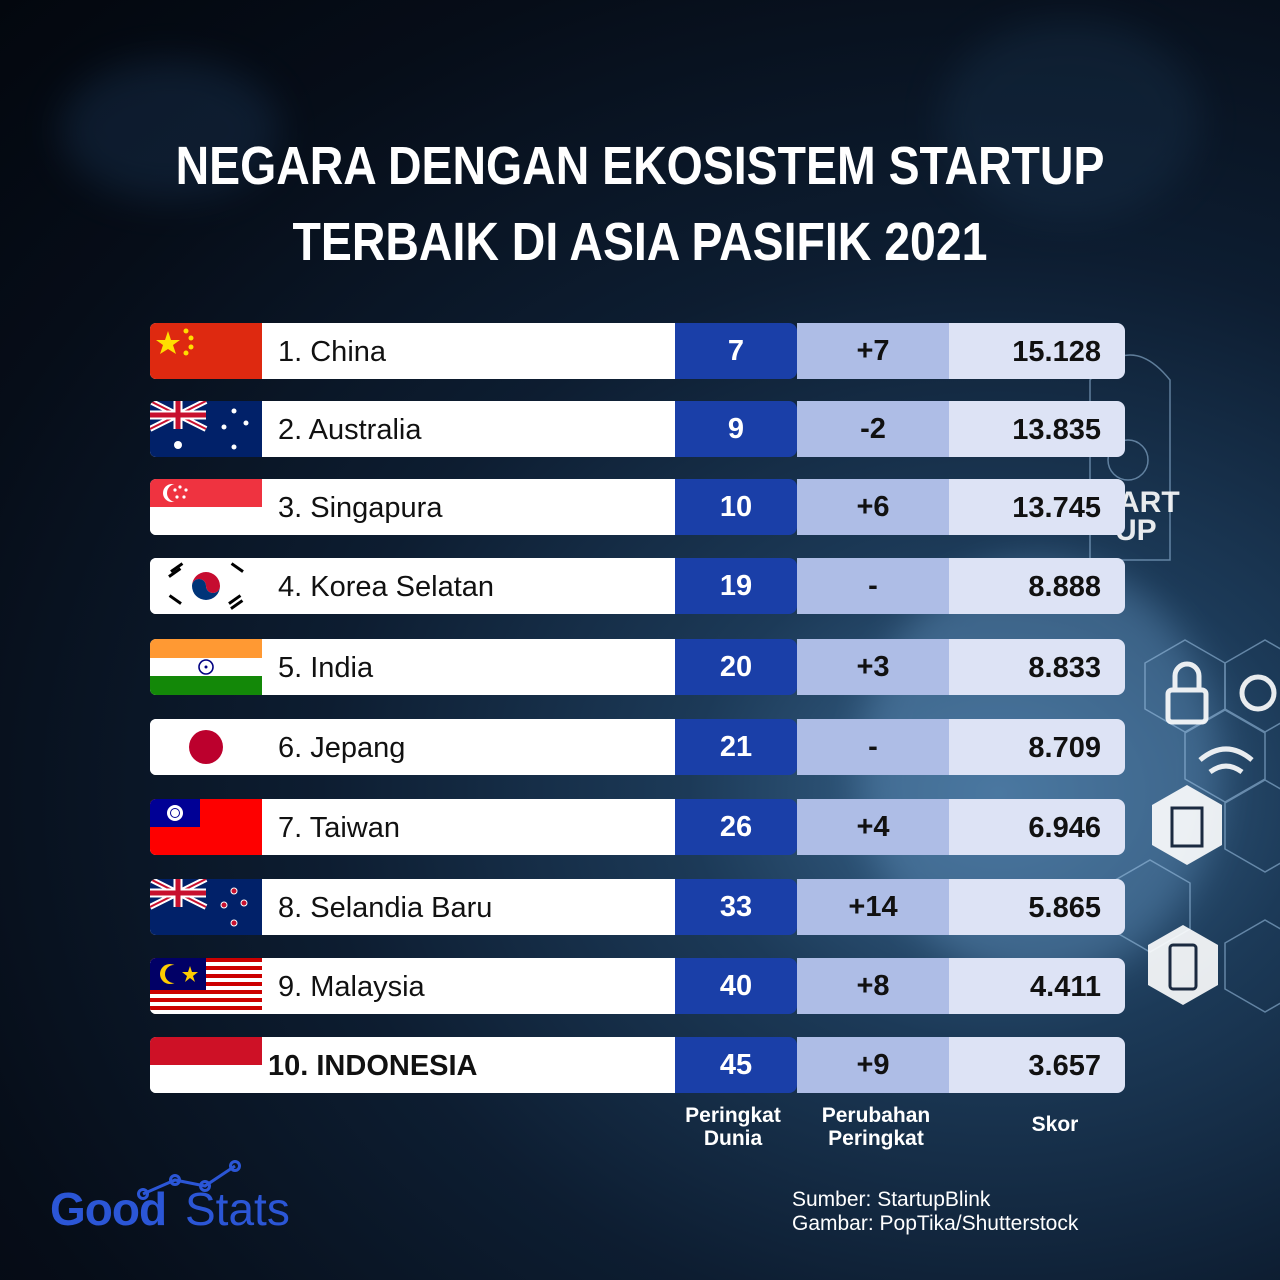 The image size is (1280, 1280). I want to click on table-row: 9. Malaysia 40 +8 4.411, so click(637, 986).